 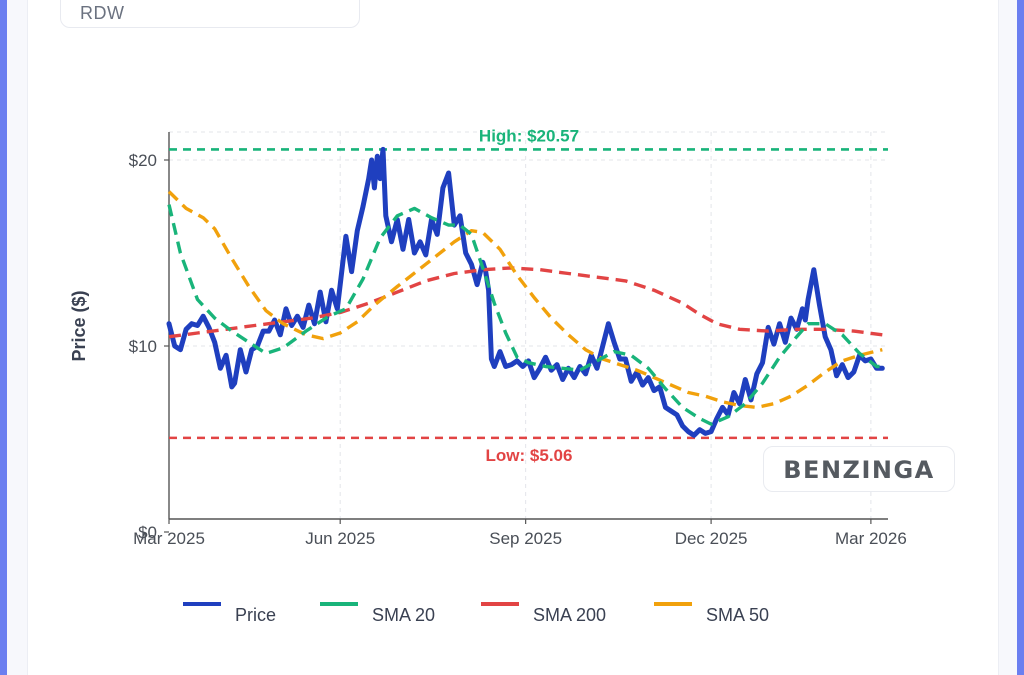 What do you see at coordinates (529, 455) in the screenshot?
I see `low-reference-label: Low: $5.06` at bounding box center [529, 455].